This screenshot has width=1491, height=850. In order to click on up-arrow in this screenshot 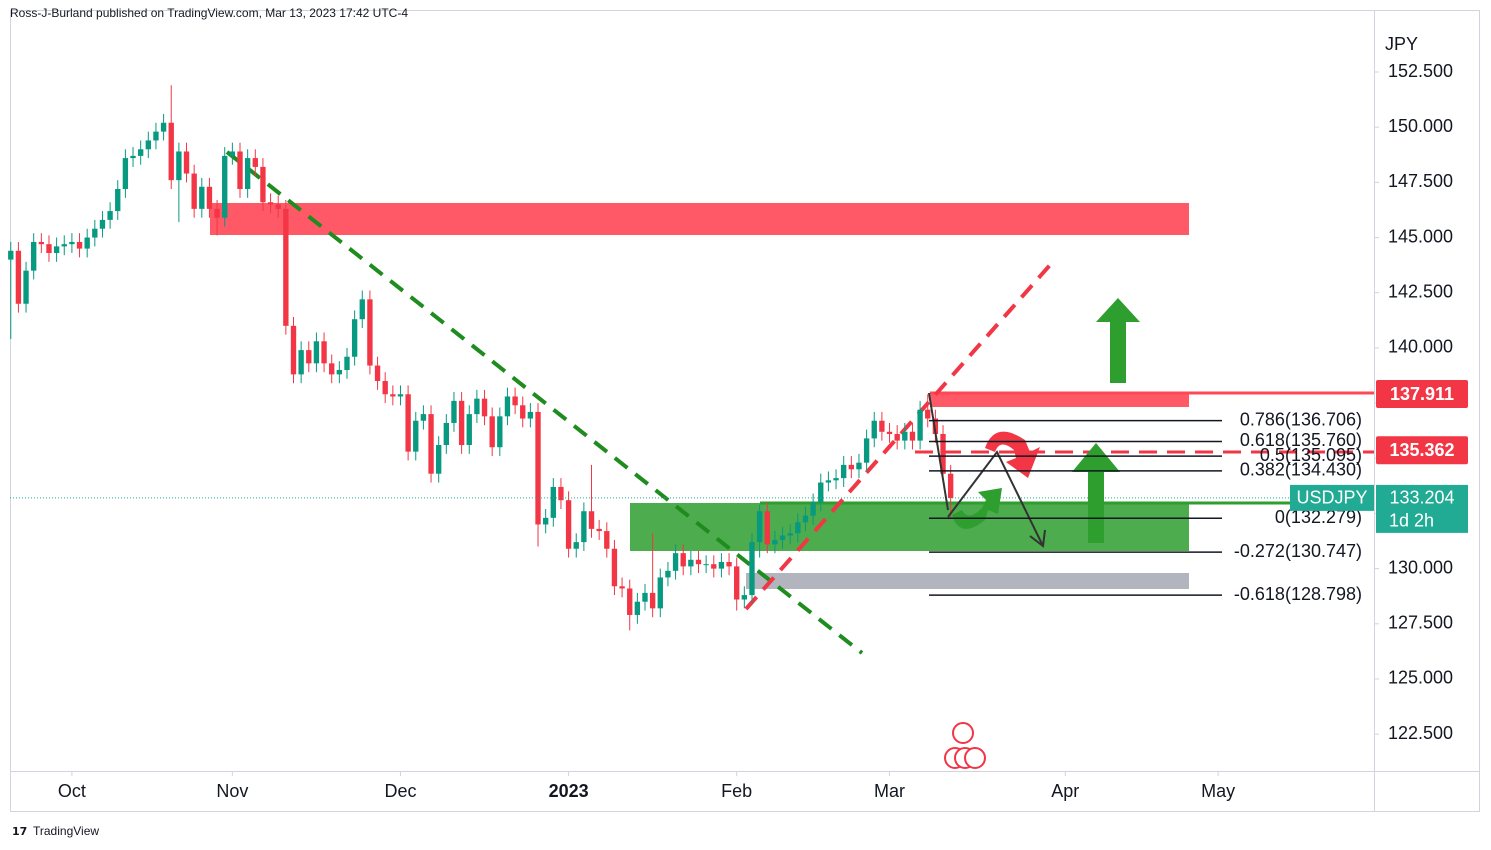, I will do `click(1118, 340)`.